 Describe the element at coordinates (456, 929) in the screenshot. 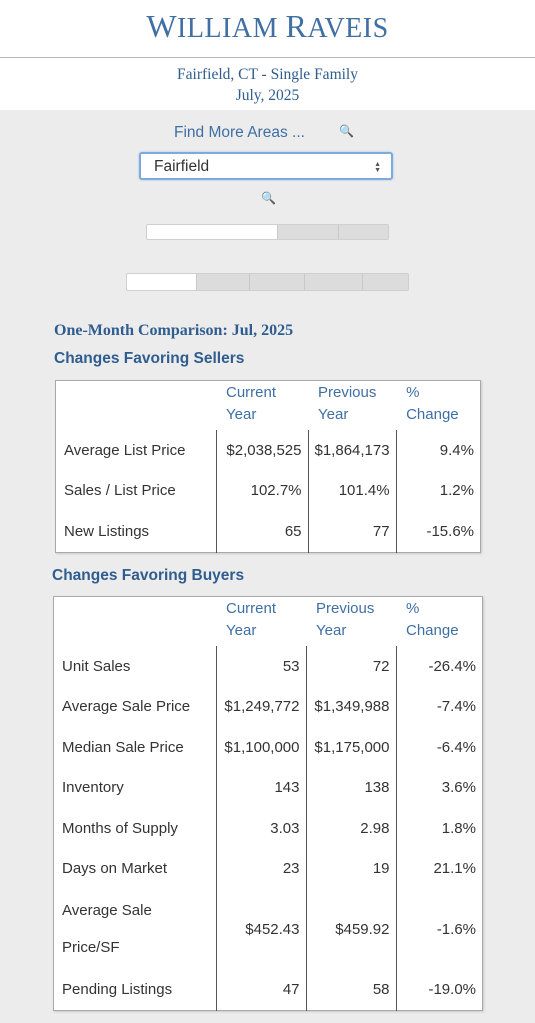

I see `change-value: -1.6%` at that location.